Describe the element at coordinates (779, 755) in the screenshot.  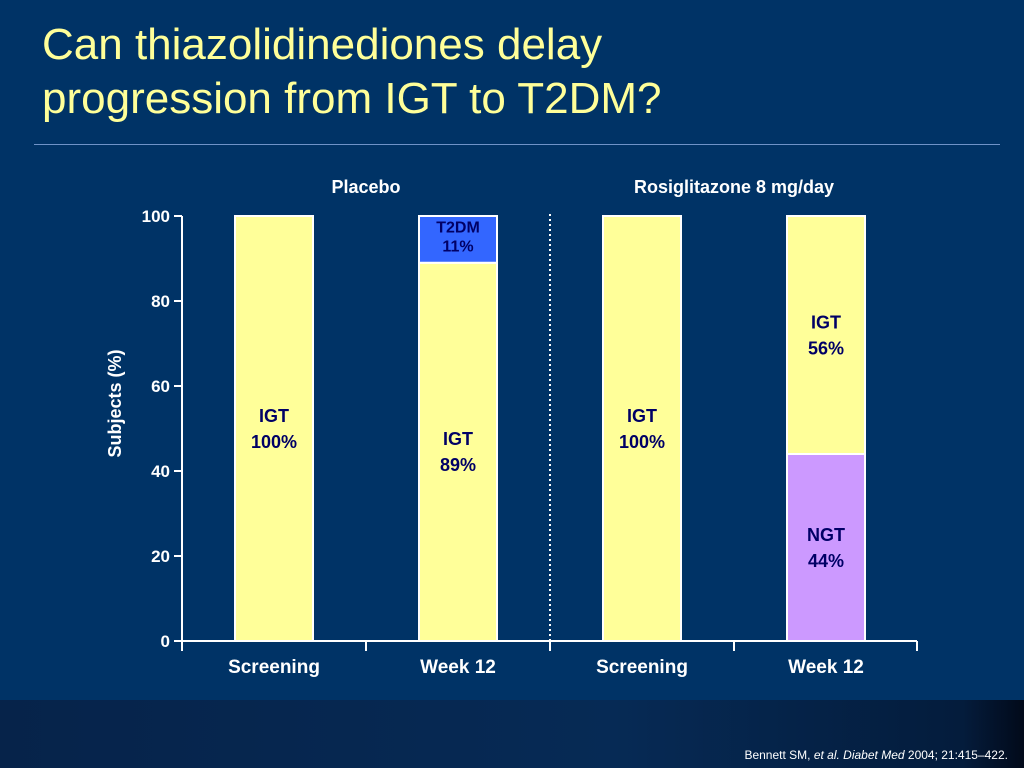
I see `citation-authors: Bennett SM,` at that location.